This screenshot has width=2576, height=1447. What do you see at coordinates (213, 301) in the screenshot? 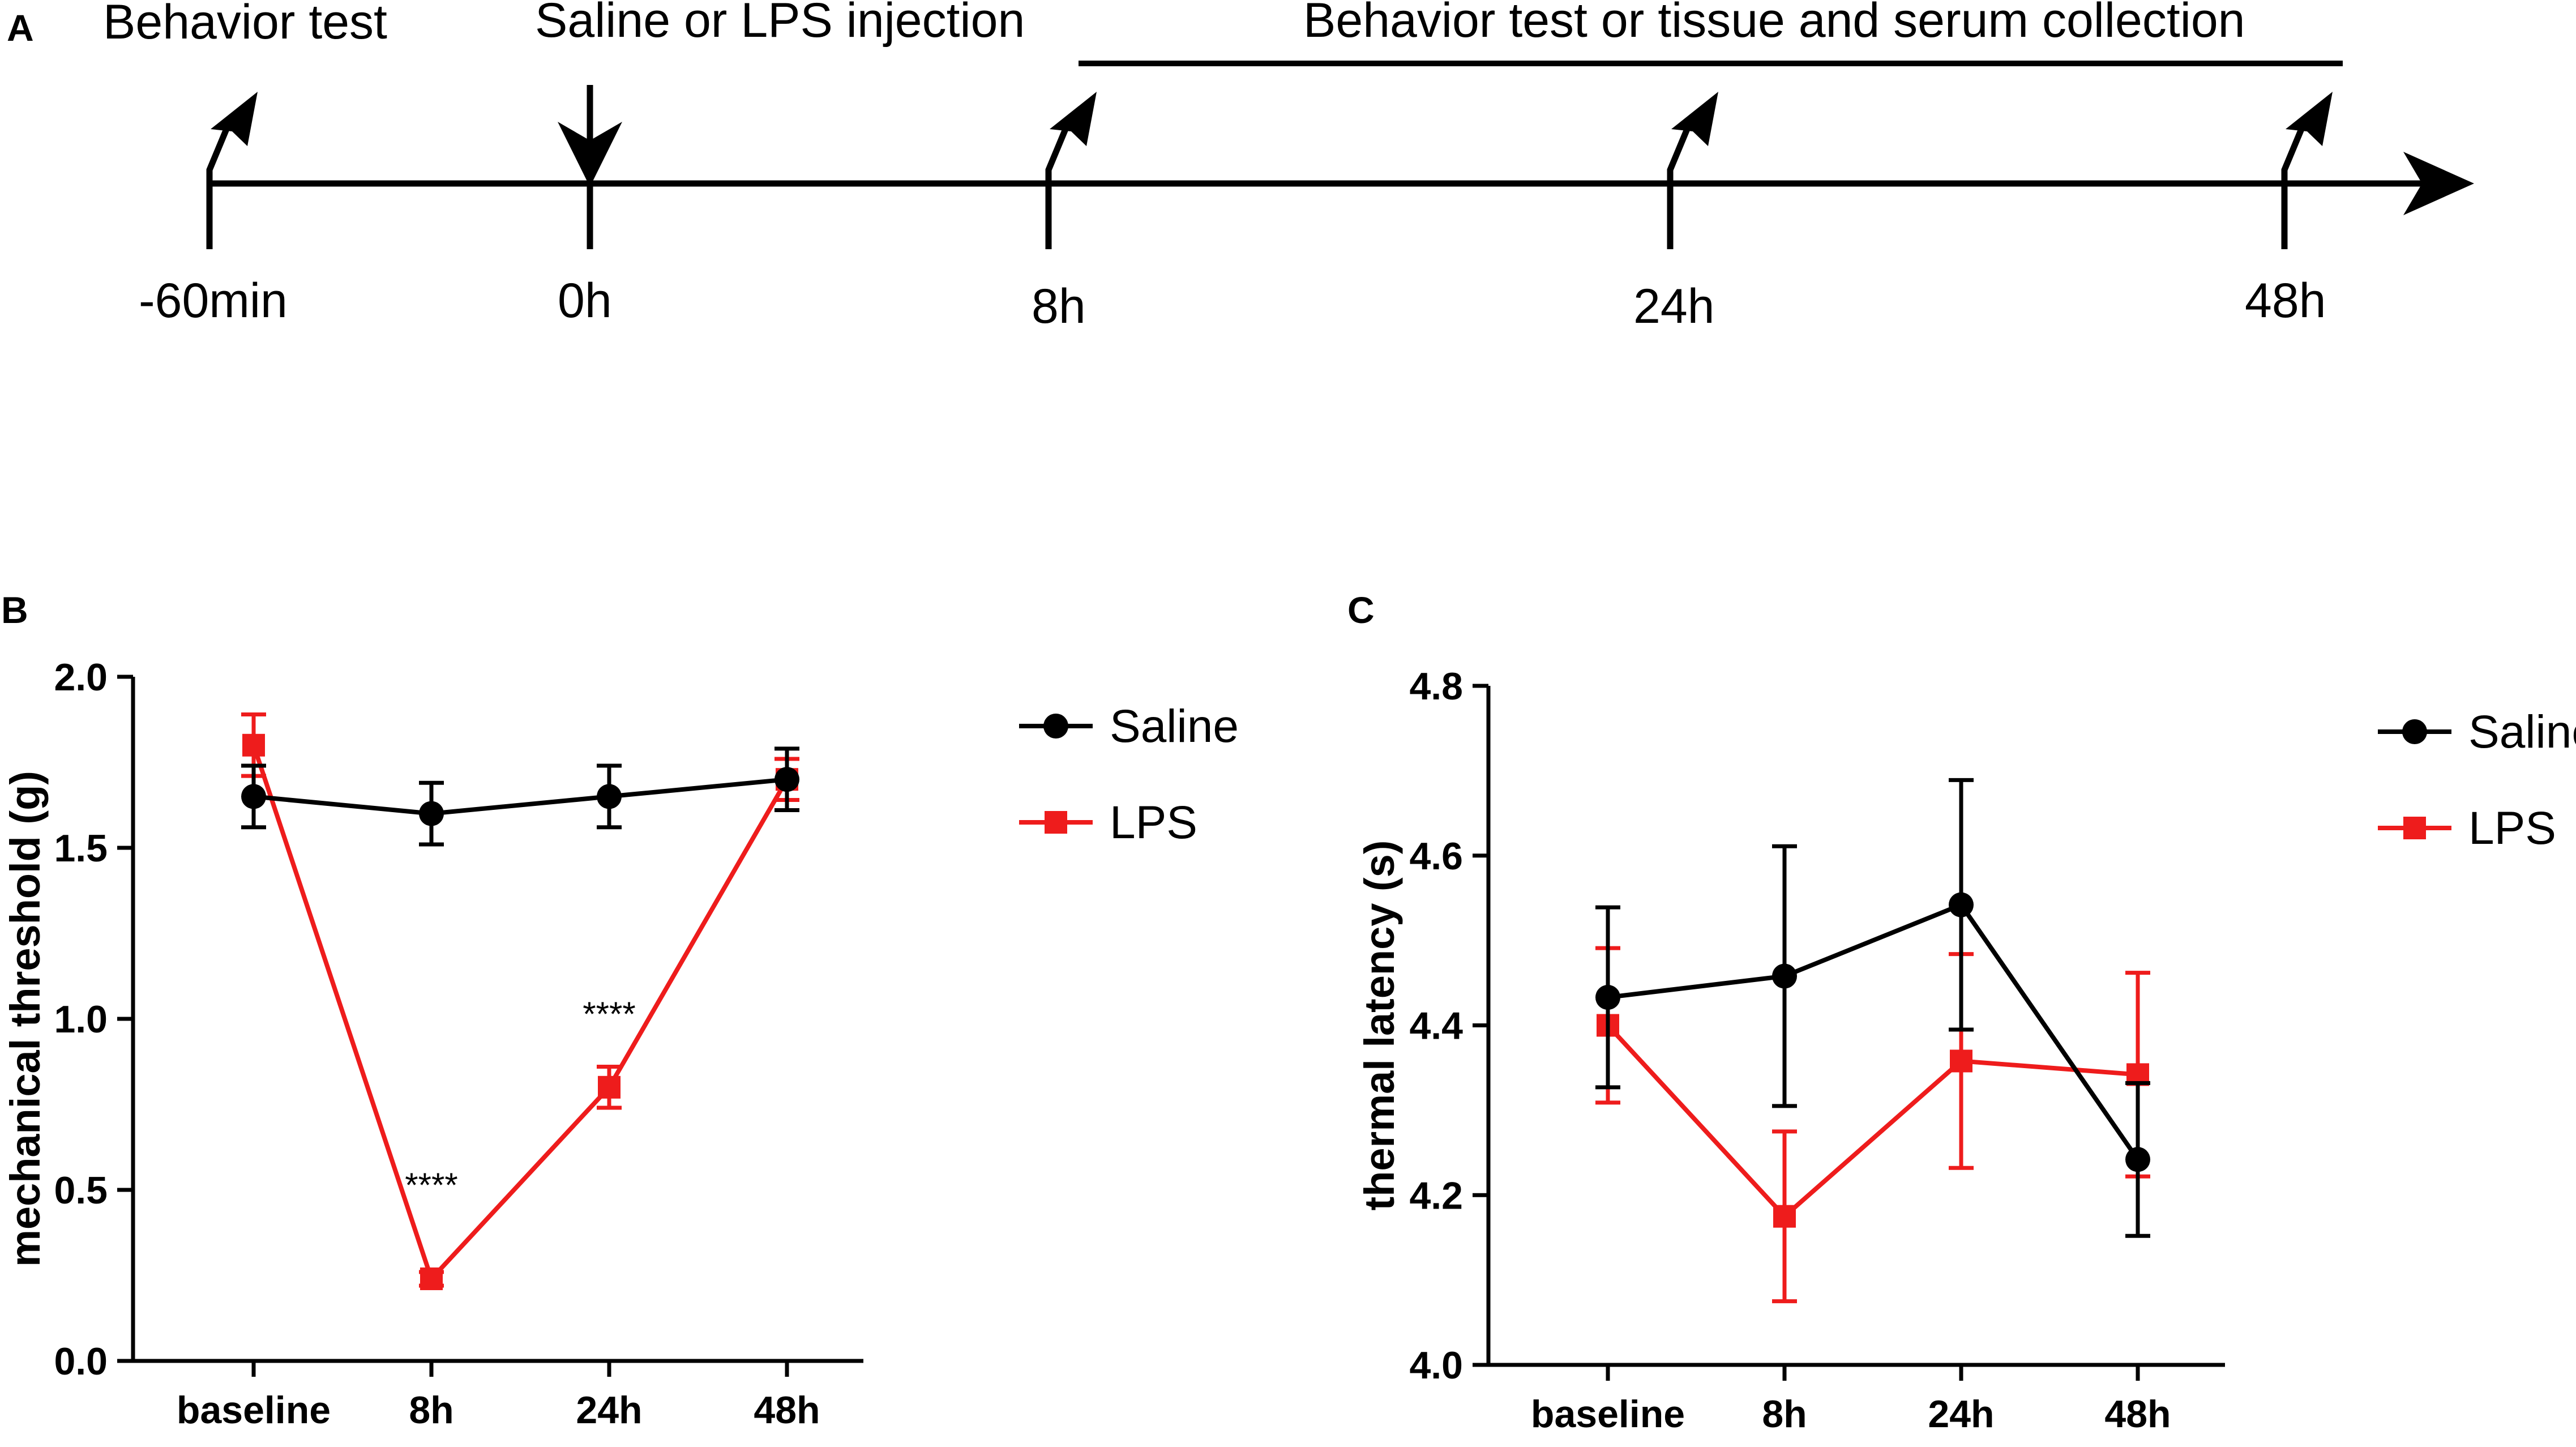
I see `time-label: -60min` at bounding box center [213, 301].